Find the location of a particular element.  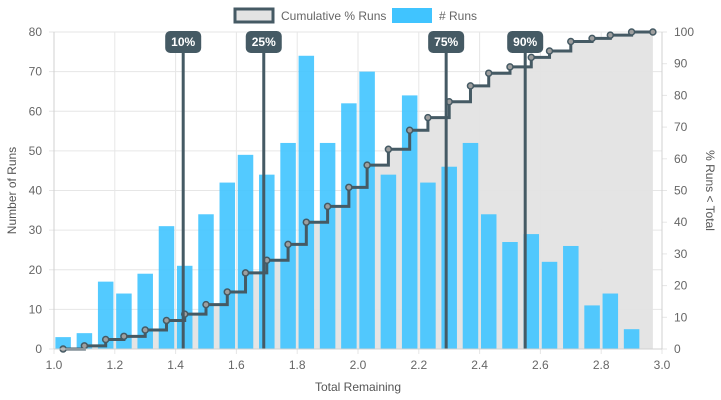

x-tick-label: 2.8 is located at coordinates (601, 365).